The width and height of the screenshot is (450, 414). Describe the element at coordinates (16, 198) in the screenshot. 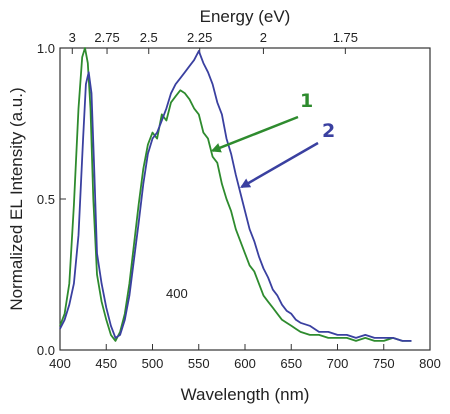

I see `y-axis-title: Normalized EL Intensity (a.u.)` at that location.